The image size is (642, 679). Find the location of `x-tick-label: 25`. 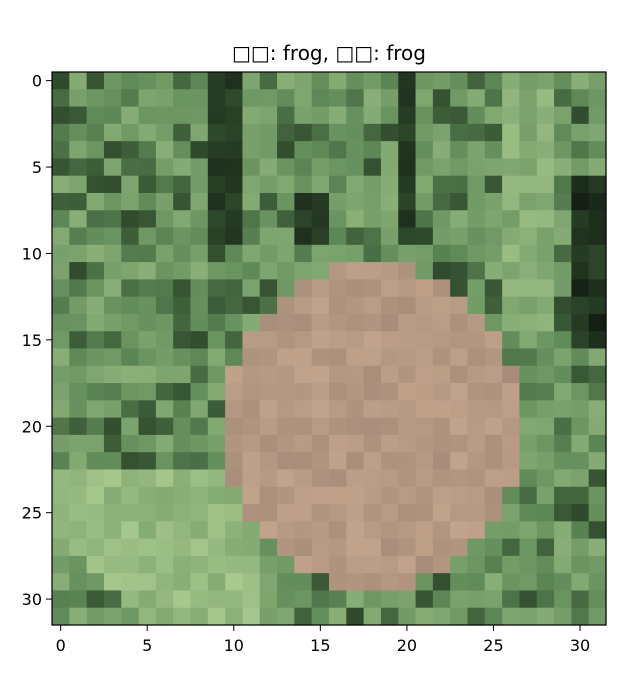

x-tick-label: 25 is located at coordinates (493, 645).